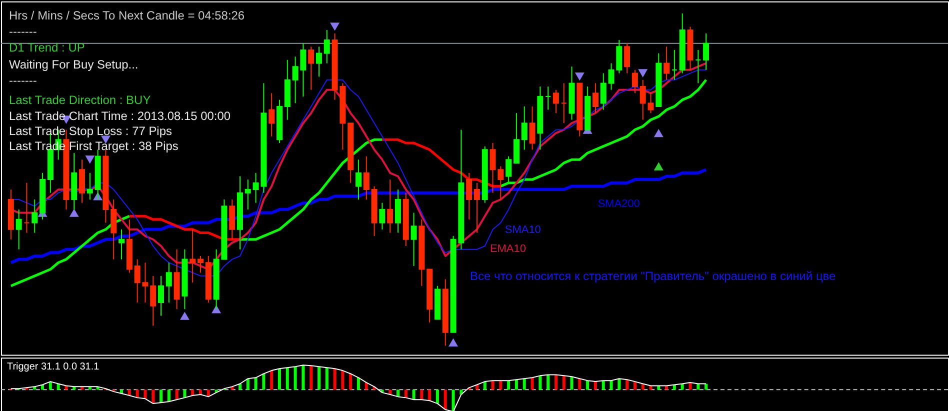 The width and height of the screenshot is (949, 411). I want to click on annotation: Last Trade Stop Loss : 77 Pips, so click(90, 131).